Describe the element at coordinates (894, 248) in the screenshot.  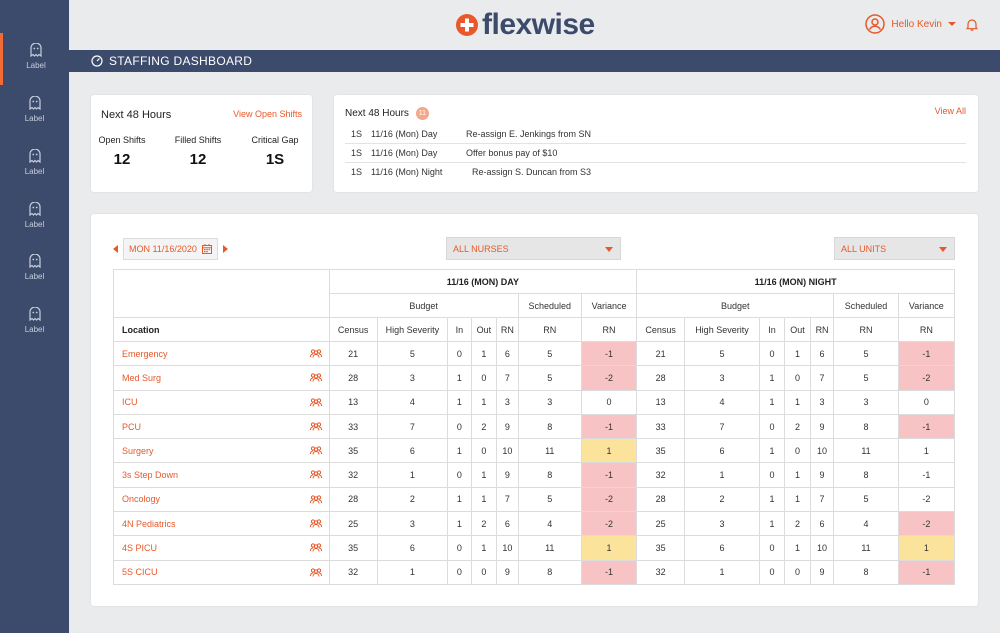
I see `units-select: ALL UNITS` at that location.